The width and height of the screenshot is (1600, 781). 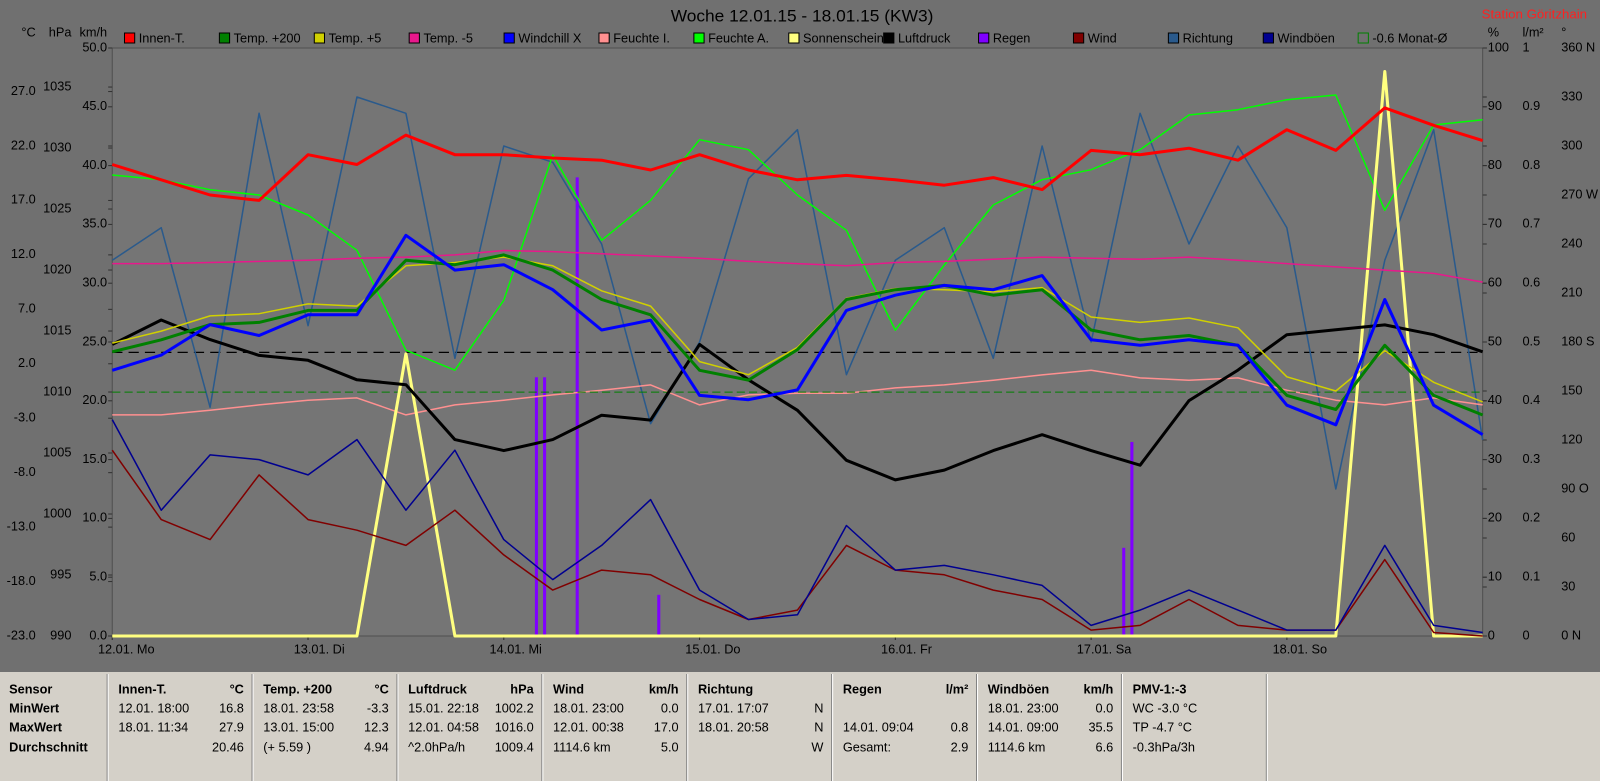 What do you see at coordinates (1105, 649) in the screenshot?
I see `x-tick-label: 17.01. Sa` at bounding box center [1105, 649].